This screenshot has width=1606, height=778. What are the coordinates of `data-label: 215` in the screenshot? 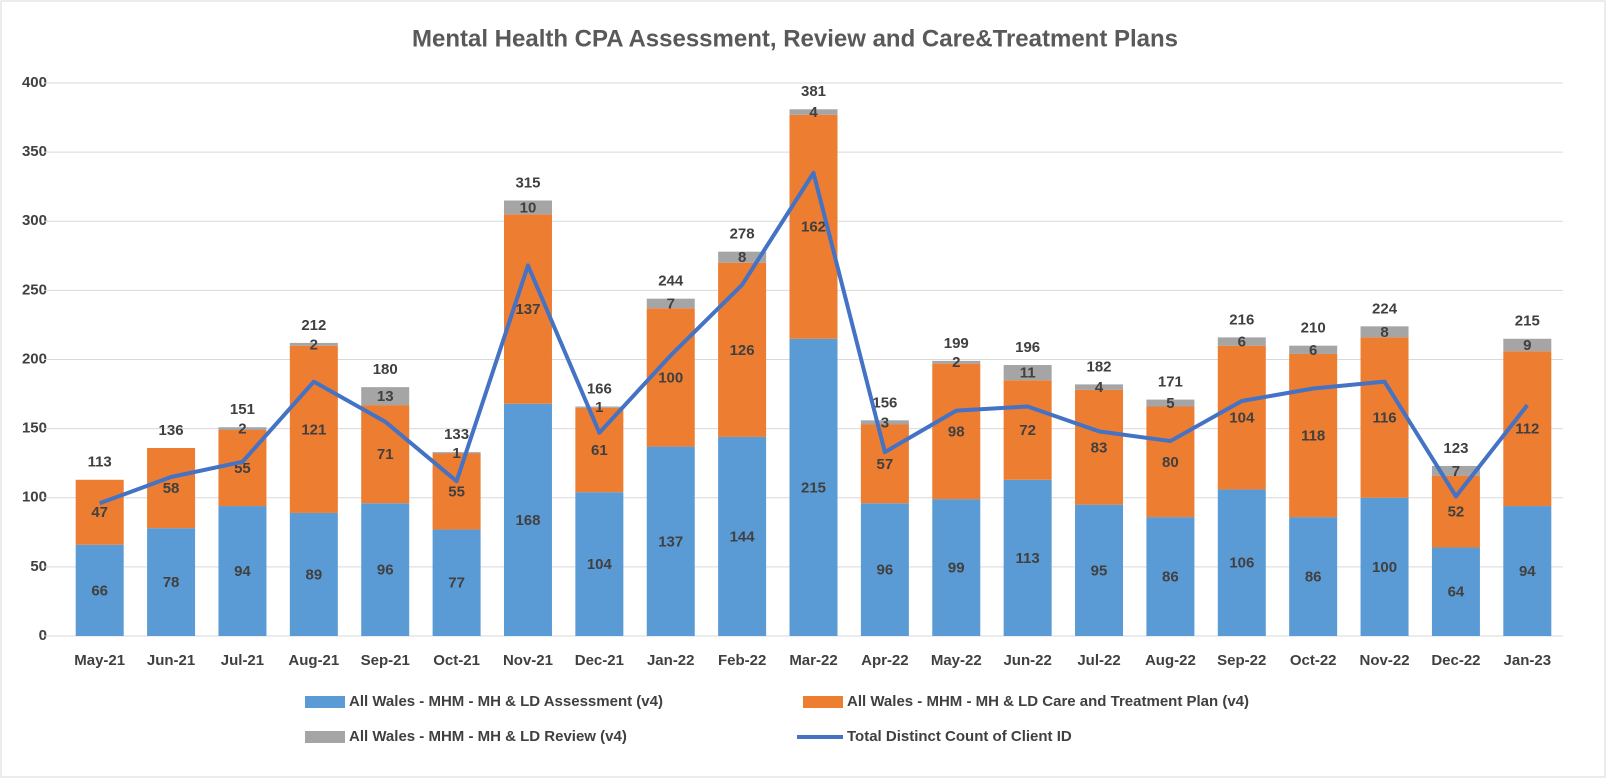 It's located at (813, 487).